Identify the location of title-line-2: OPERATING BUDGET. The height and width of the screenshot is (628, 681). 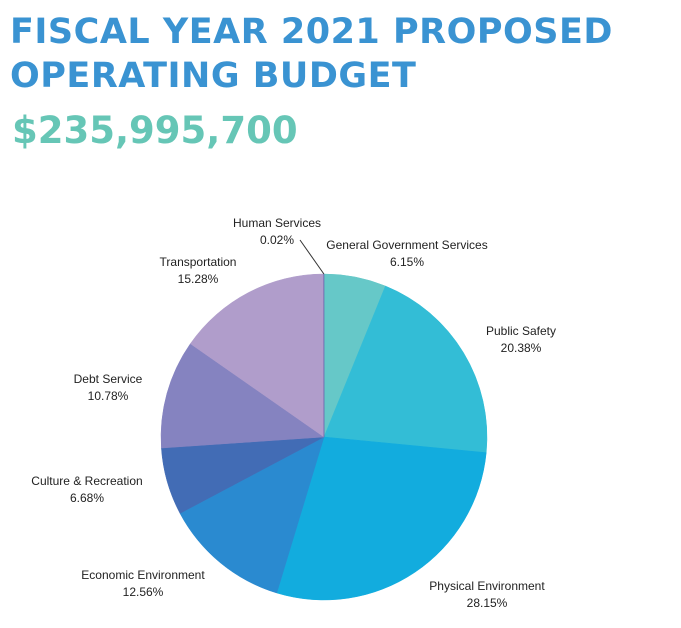
(213, 76).